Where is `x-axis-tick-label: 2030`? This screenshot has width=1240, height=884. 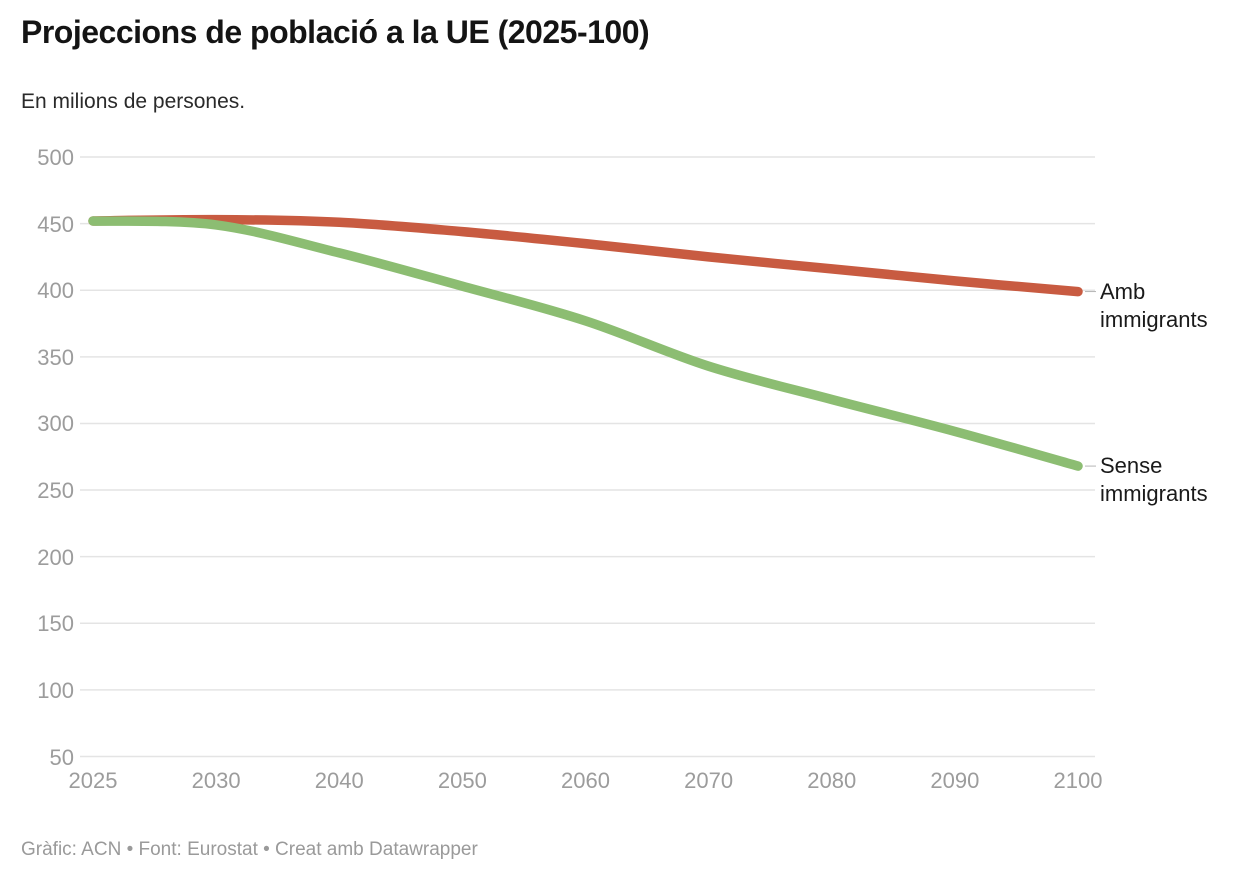
x-axis-tick-label: 2030 is located at coordinates (216, 780).